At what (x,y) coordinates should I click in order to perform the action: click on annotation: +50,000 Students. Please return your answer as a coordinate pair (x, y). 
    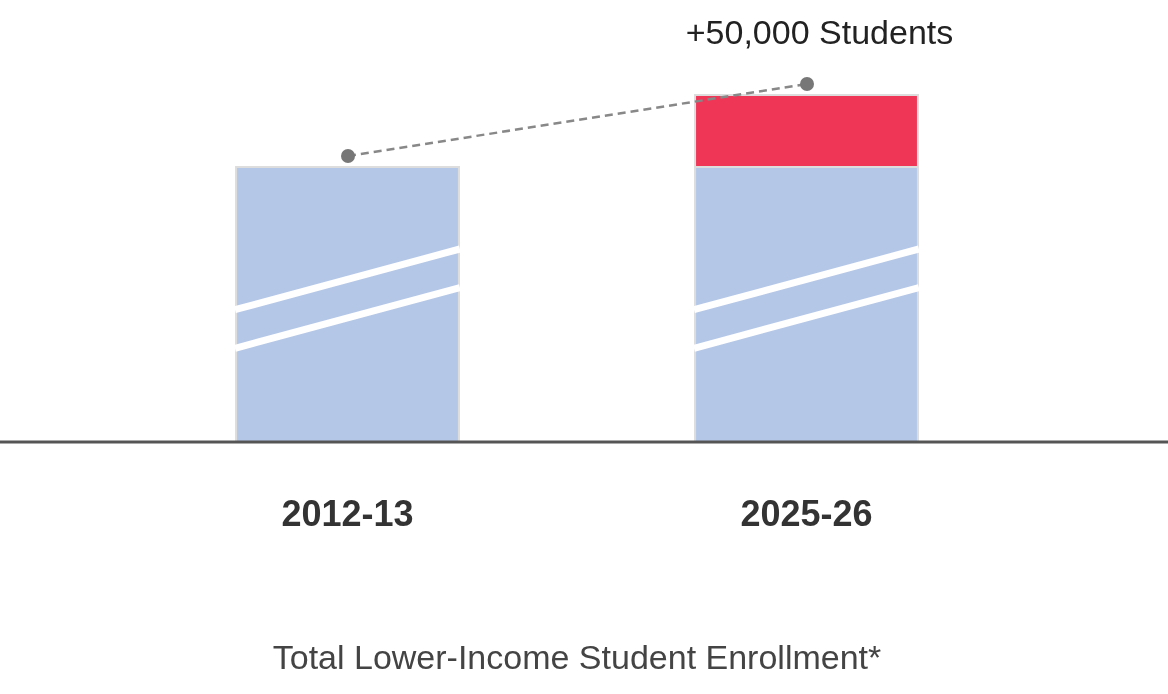
    Looking at the image, I should click on (819, 32).